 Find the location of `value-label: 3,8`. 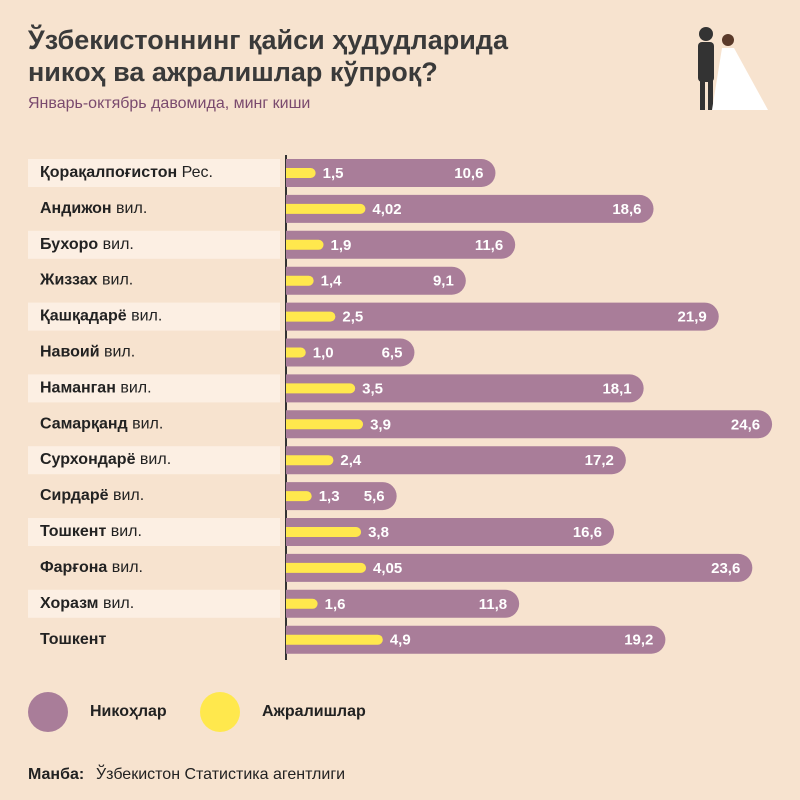

value-label: 3,8 is located at coordinates (378, 532).